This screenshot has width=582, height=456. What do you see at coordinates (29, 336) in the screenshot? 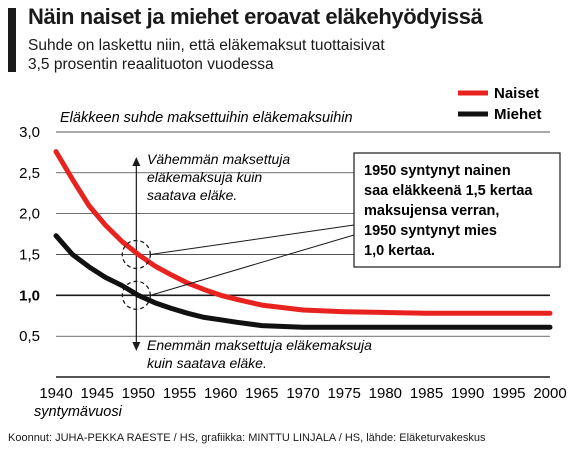
I see `y-tick-label: 0,5` at bounding box center [29, 336].